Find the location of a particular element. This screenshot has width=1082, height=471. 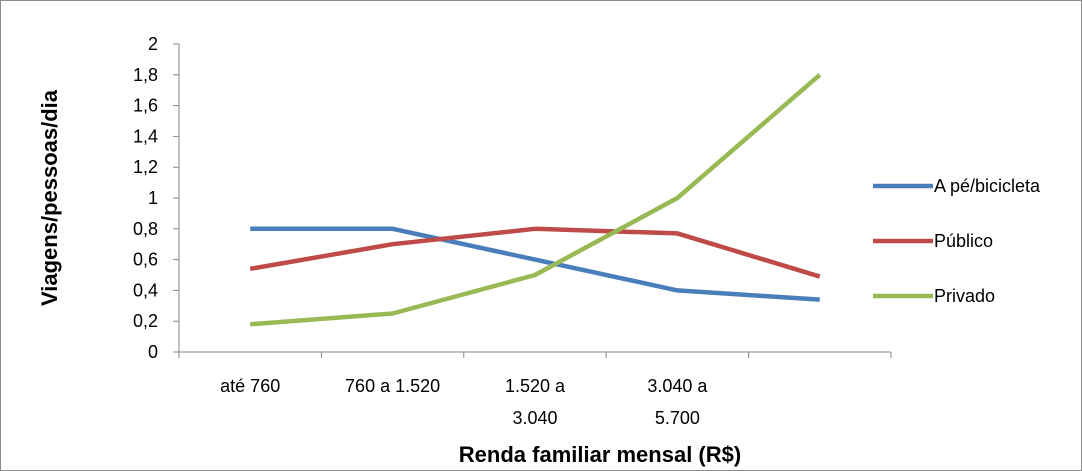

y-tick-label: 0,2 is located at coordinates (145, 321).